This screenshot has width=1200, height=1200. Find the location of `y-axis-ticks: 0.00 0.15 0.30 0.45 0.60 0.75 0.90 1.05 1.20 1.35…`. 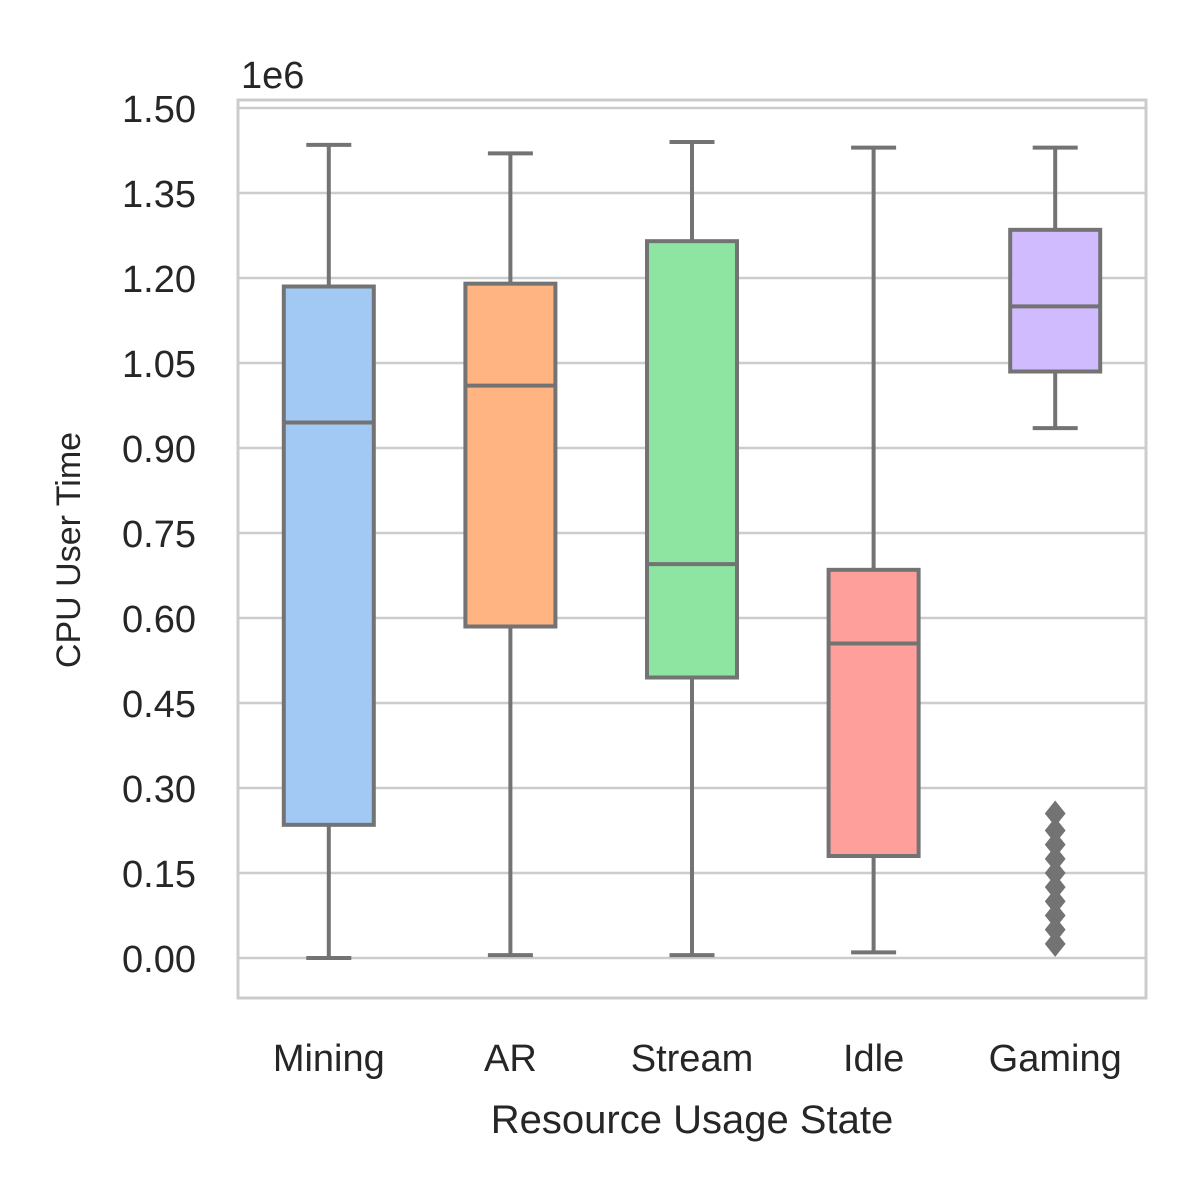

y-axis-ticks: 0.00 0.15 0.30 0.45 0.60 0.75 0.90 1.05 1.20 1.35… is located at coordinates (159, 535).